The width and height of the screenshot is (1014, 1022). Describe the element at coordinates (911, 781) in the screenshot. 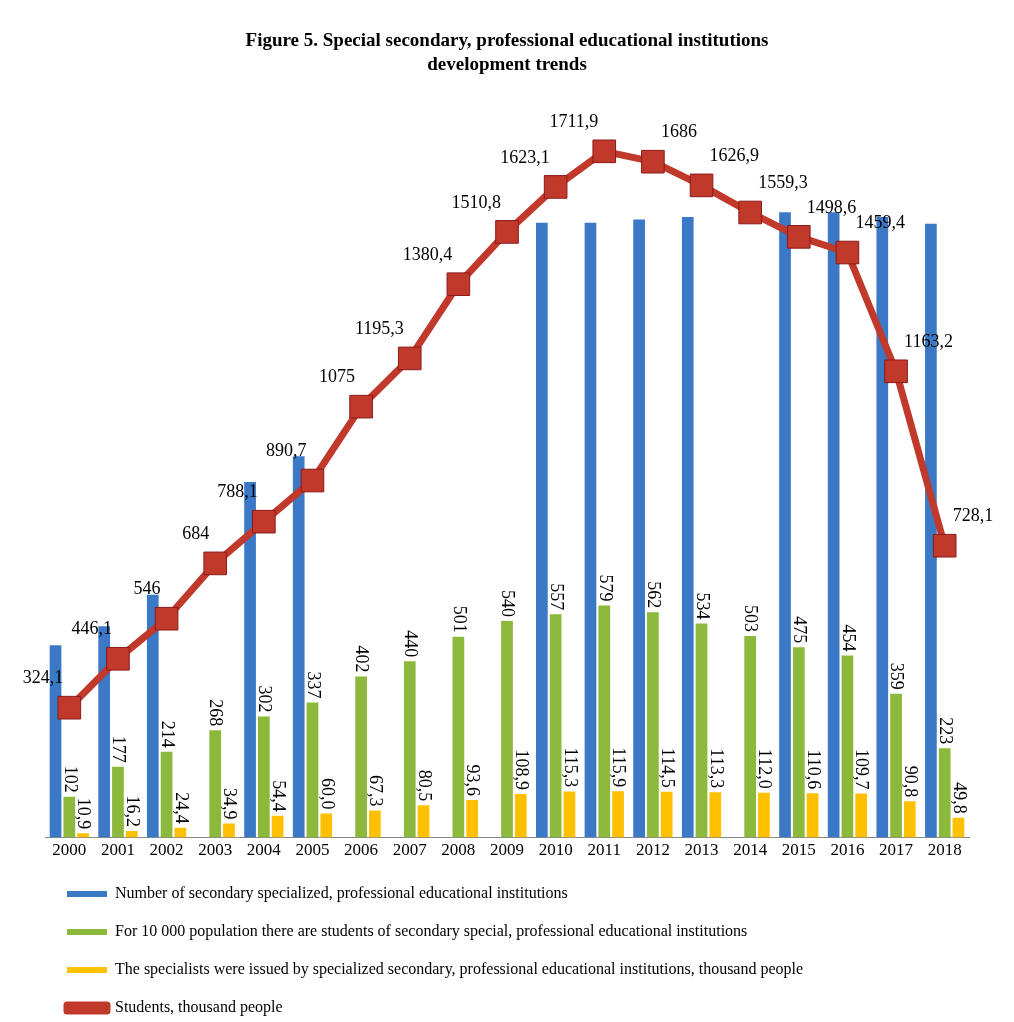

I see `data-label: 90,8` at that location.